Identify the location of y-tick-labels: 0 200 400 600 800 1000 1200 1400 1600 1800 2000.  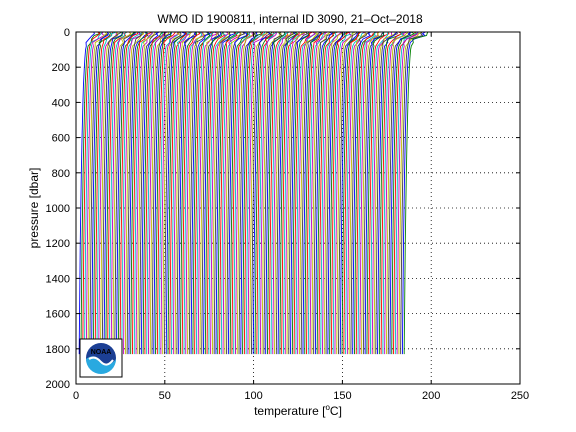
(58, 209).